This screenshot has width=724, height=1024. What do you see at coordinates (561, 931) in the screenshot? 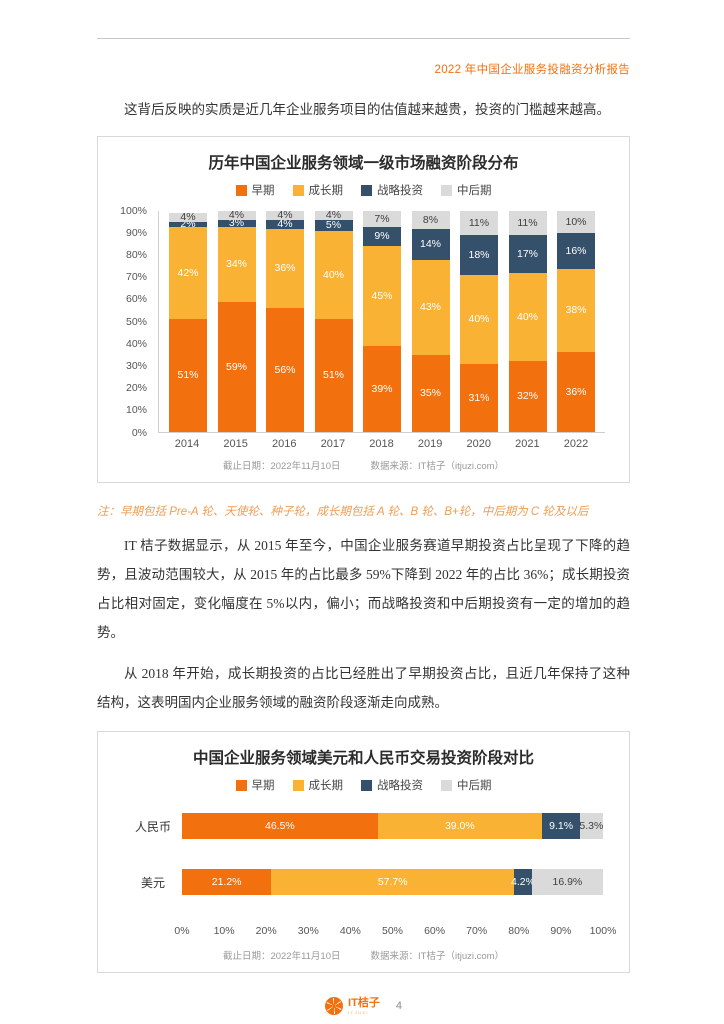
I see `x-tick-label-90%: 90%` at bounding box center [561, 931].